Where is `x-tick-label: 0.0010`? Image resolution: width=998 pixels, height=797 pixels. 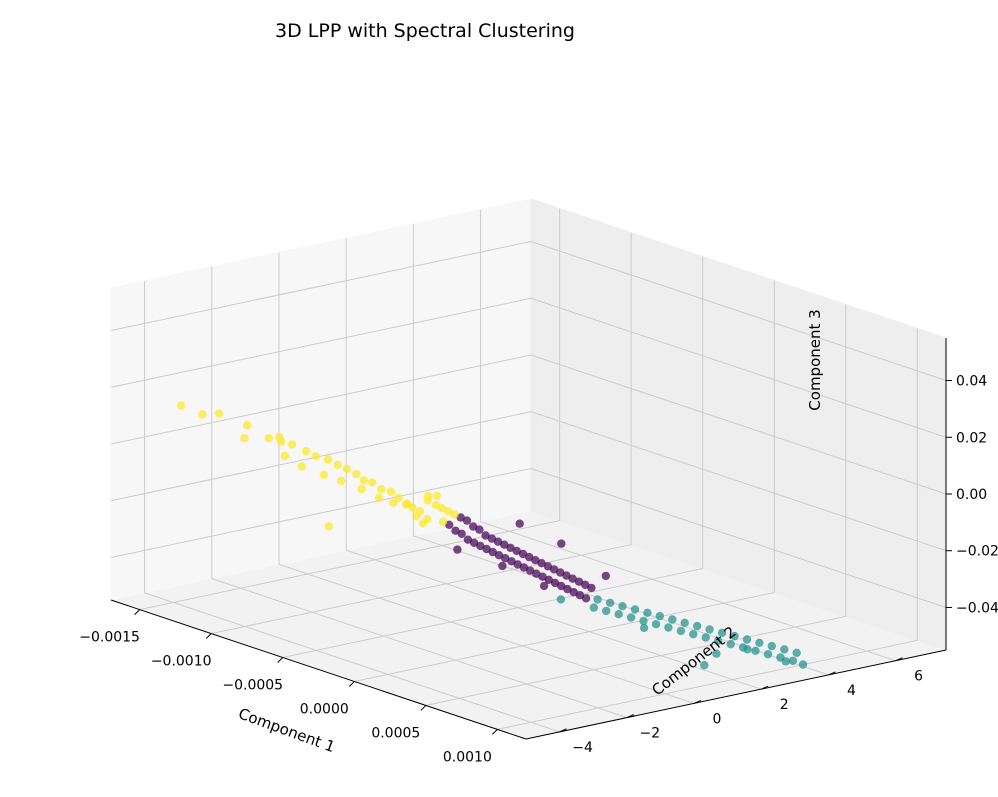
x-tick-label: 0.0010 is located at coordinates (467, 757).